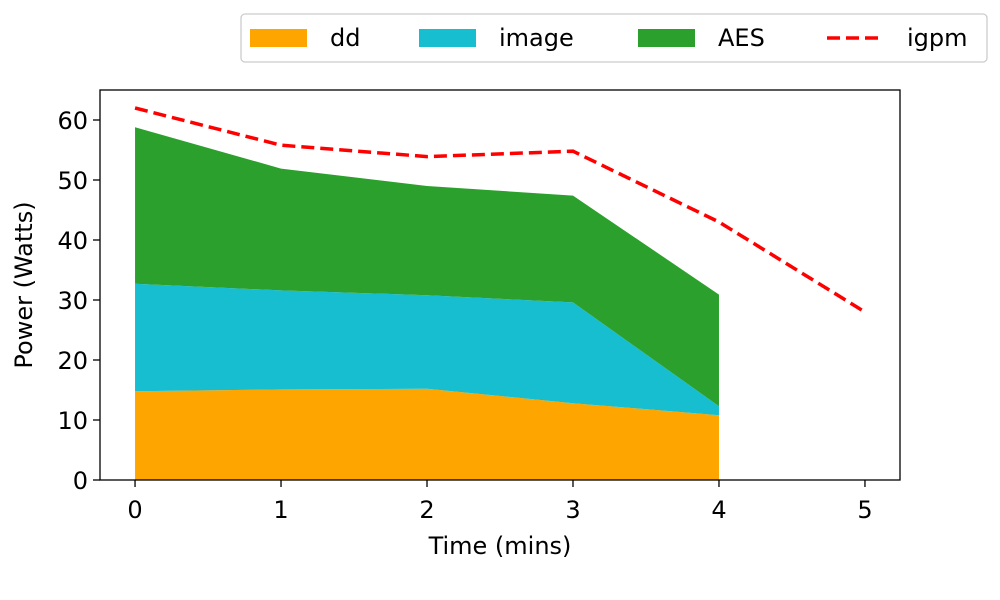  Describe the element at coordinates (72, 241) in the screenshot. I see `y-tick-label: 40` at that location.